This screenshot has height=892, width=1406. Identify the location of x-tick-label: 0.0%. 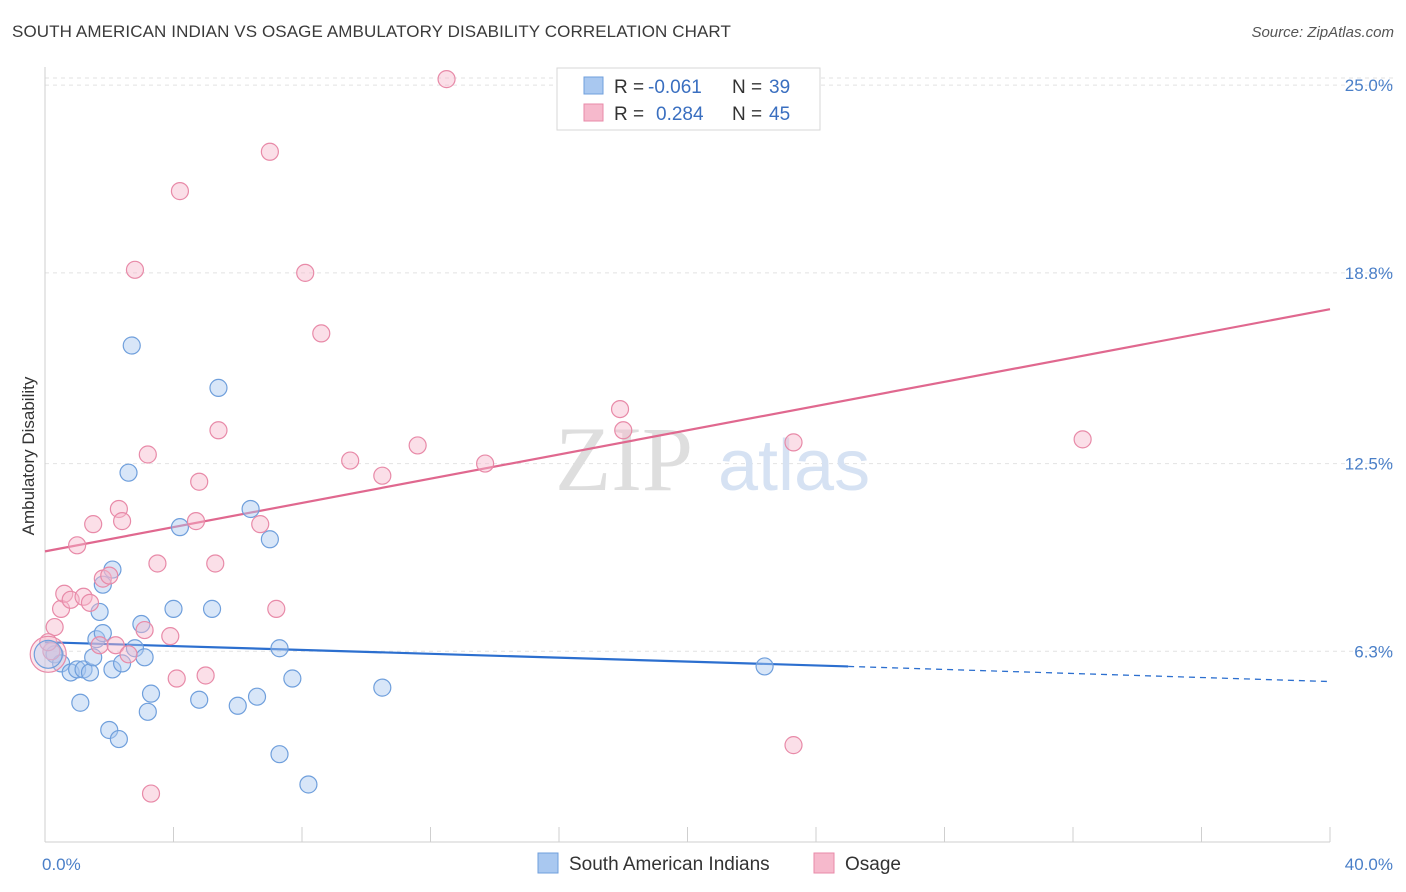
(61, 864).